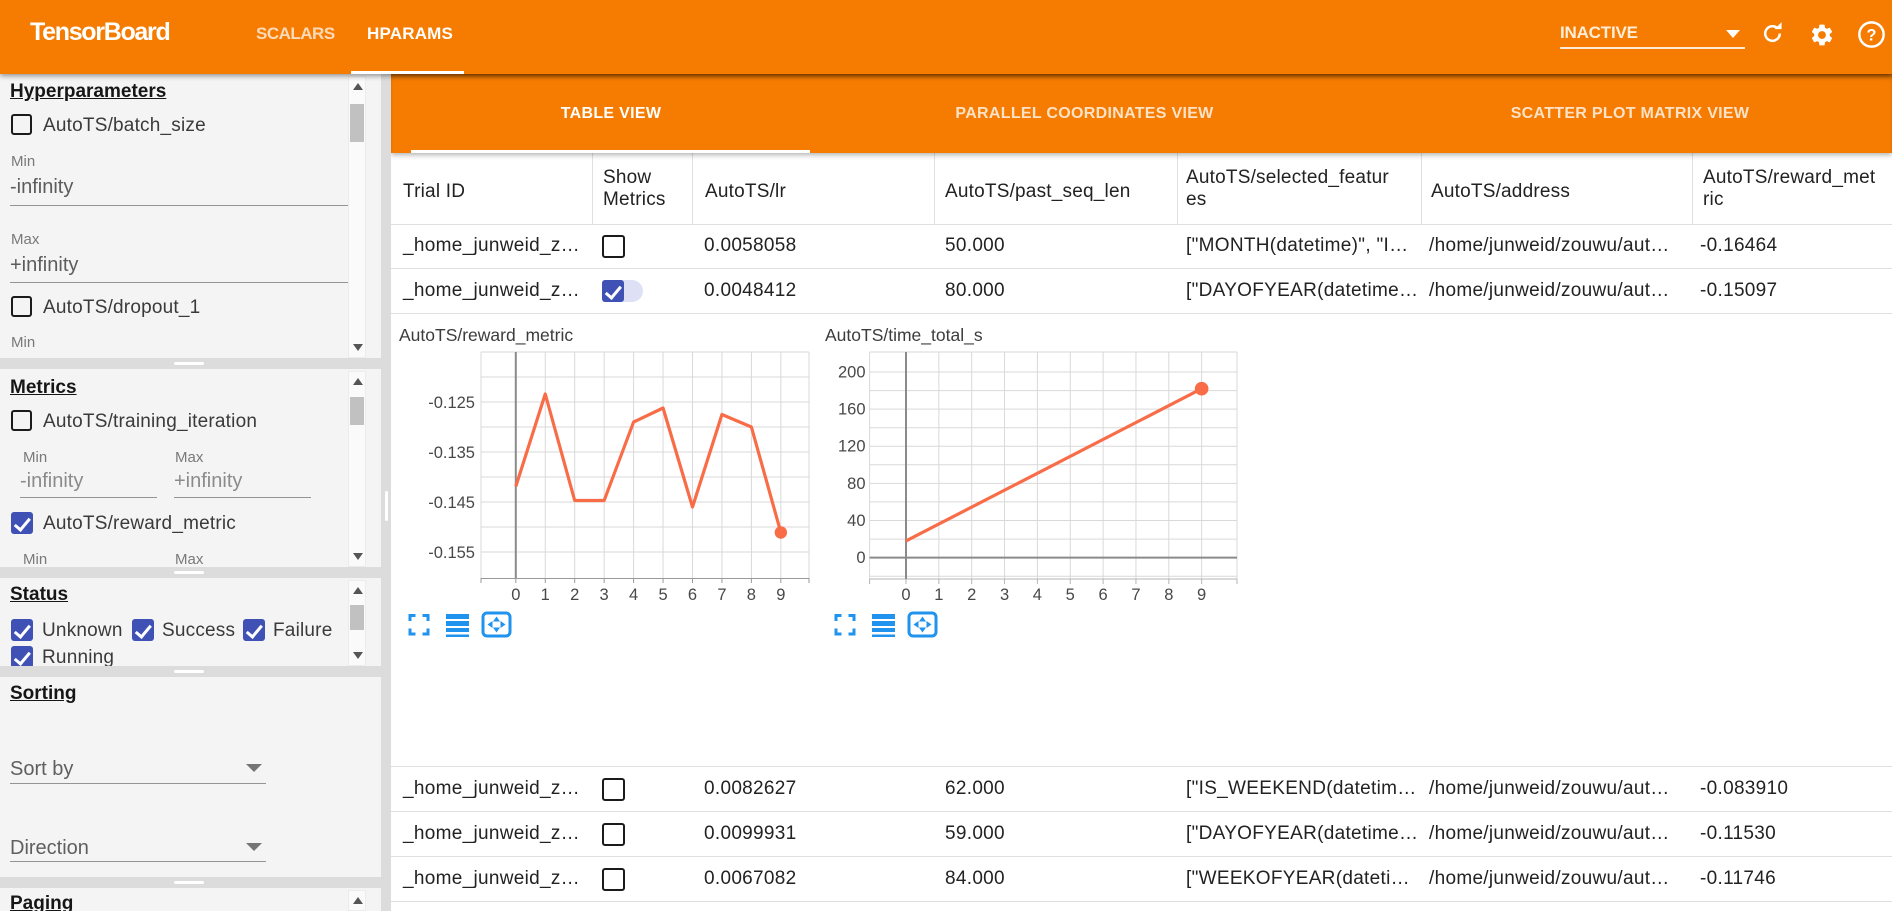  What do you see at coordinates (904, 335) in the screenshot?
I see `svg-text: AutoTS/time_total_s` at bounding box center [904, 335].